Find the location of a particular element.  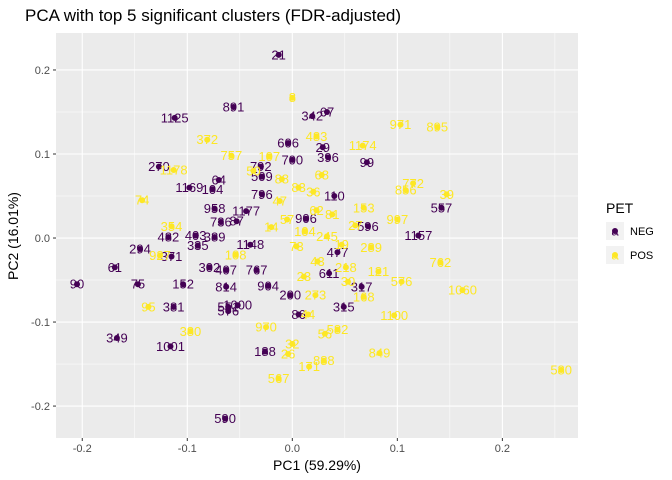

y-tick-label: -0.1 is located at coordinates (40, 323).